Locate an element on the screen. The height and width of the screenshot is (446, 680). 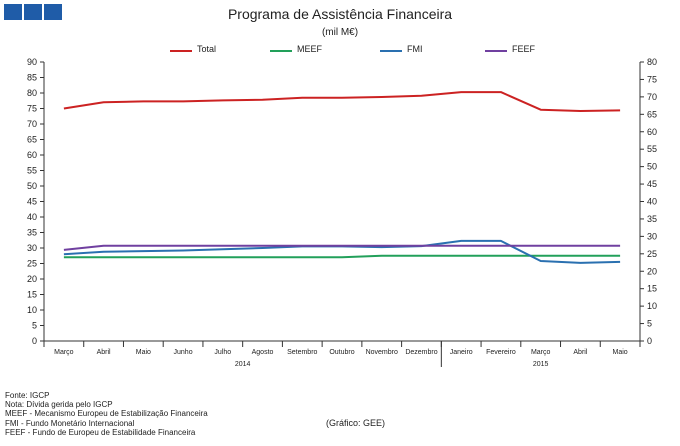
y-tick-label-right: 45 is located at coordinates (652, 184).